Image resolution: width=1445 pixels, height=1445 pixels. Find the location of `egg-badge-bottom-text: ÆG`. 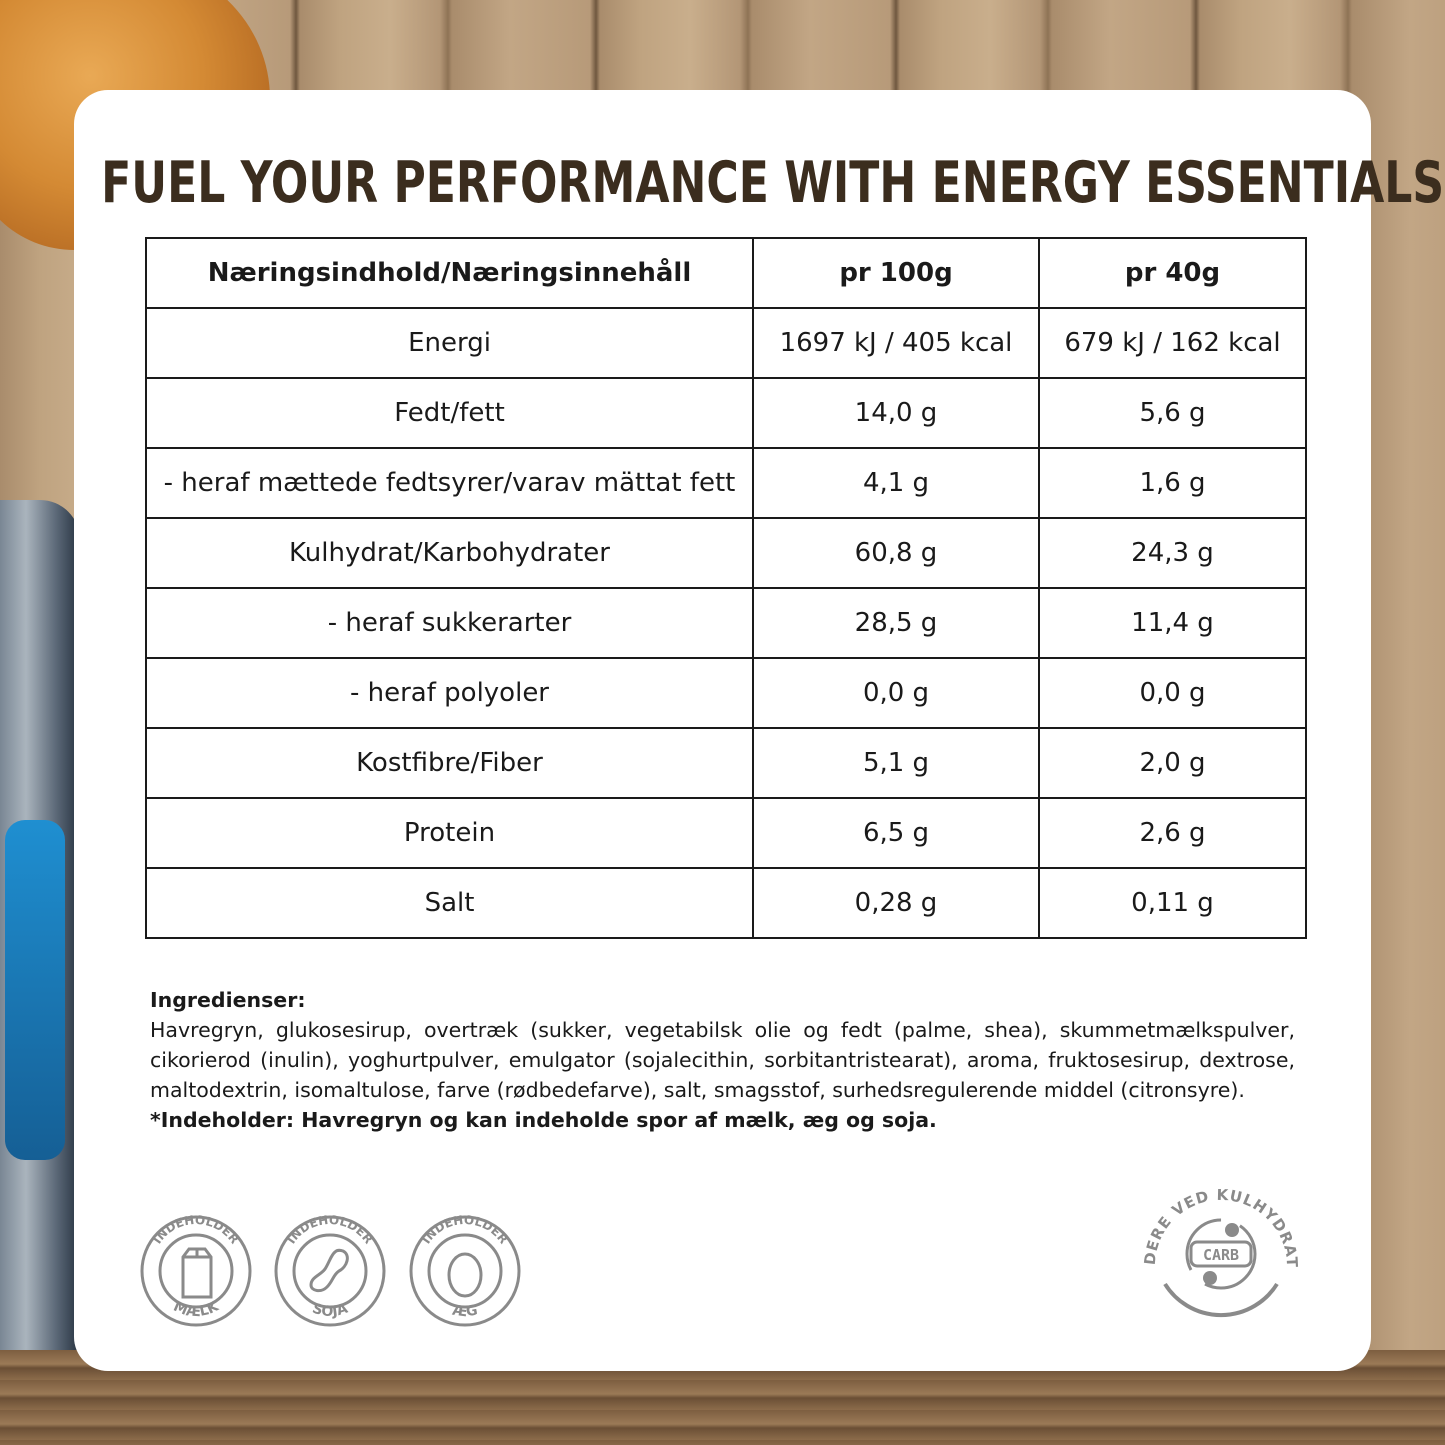

egg-badge-bottom-text: ÆG is located at coordinates (465, 1311).